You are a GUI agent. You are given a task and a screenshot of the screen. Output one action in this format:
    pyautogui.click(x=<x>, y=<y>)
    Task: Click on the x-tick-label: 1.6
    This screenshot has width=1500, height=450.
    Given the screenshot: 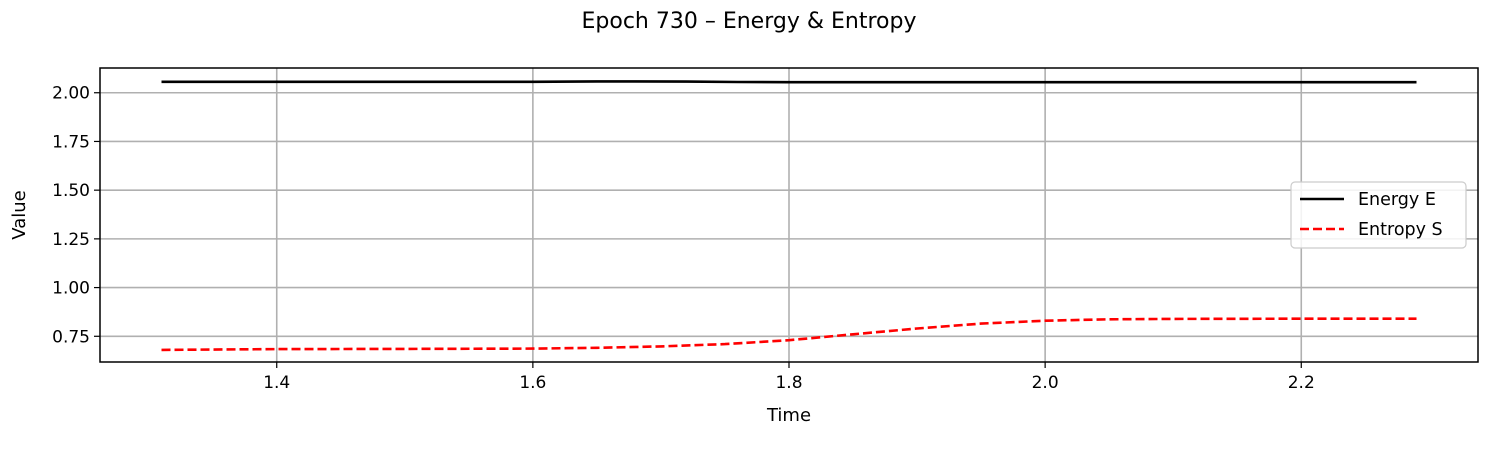 What is the action you would take?
    pyautogui.click(x=532, y=383)
    